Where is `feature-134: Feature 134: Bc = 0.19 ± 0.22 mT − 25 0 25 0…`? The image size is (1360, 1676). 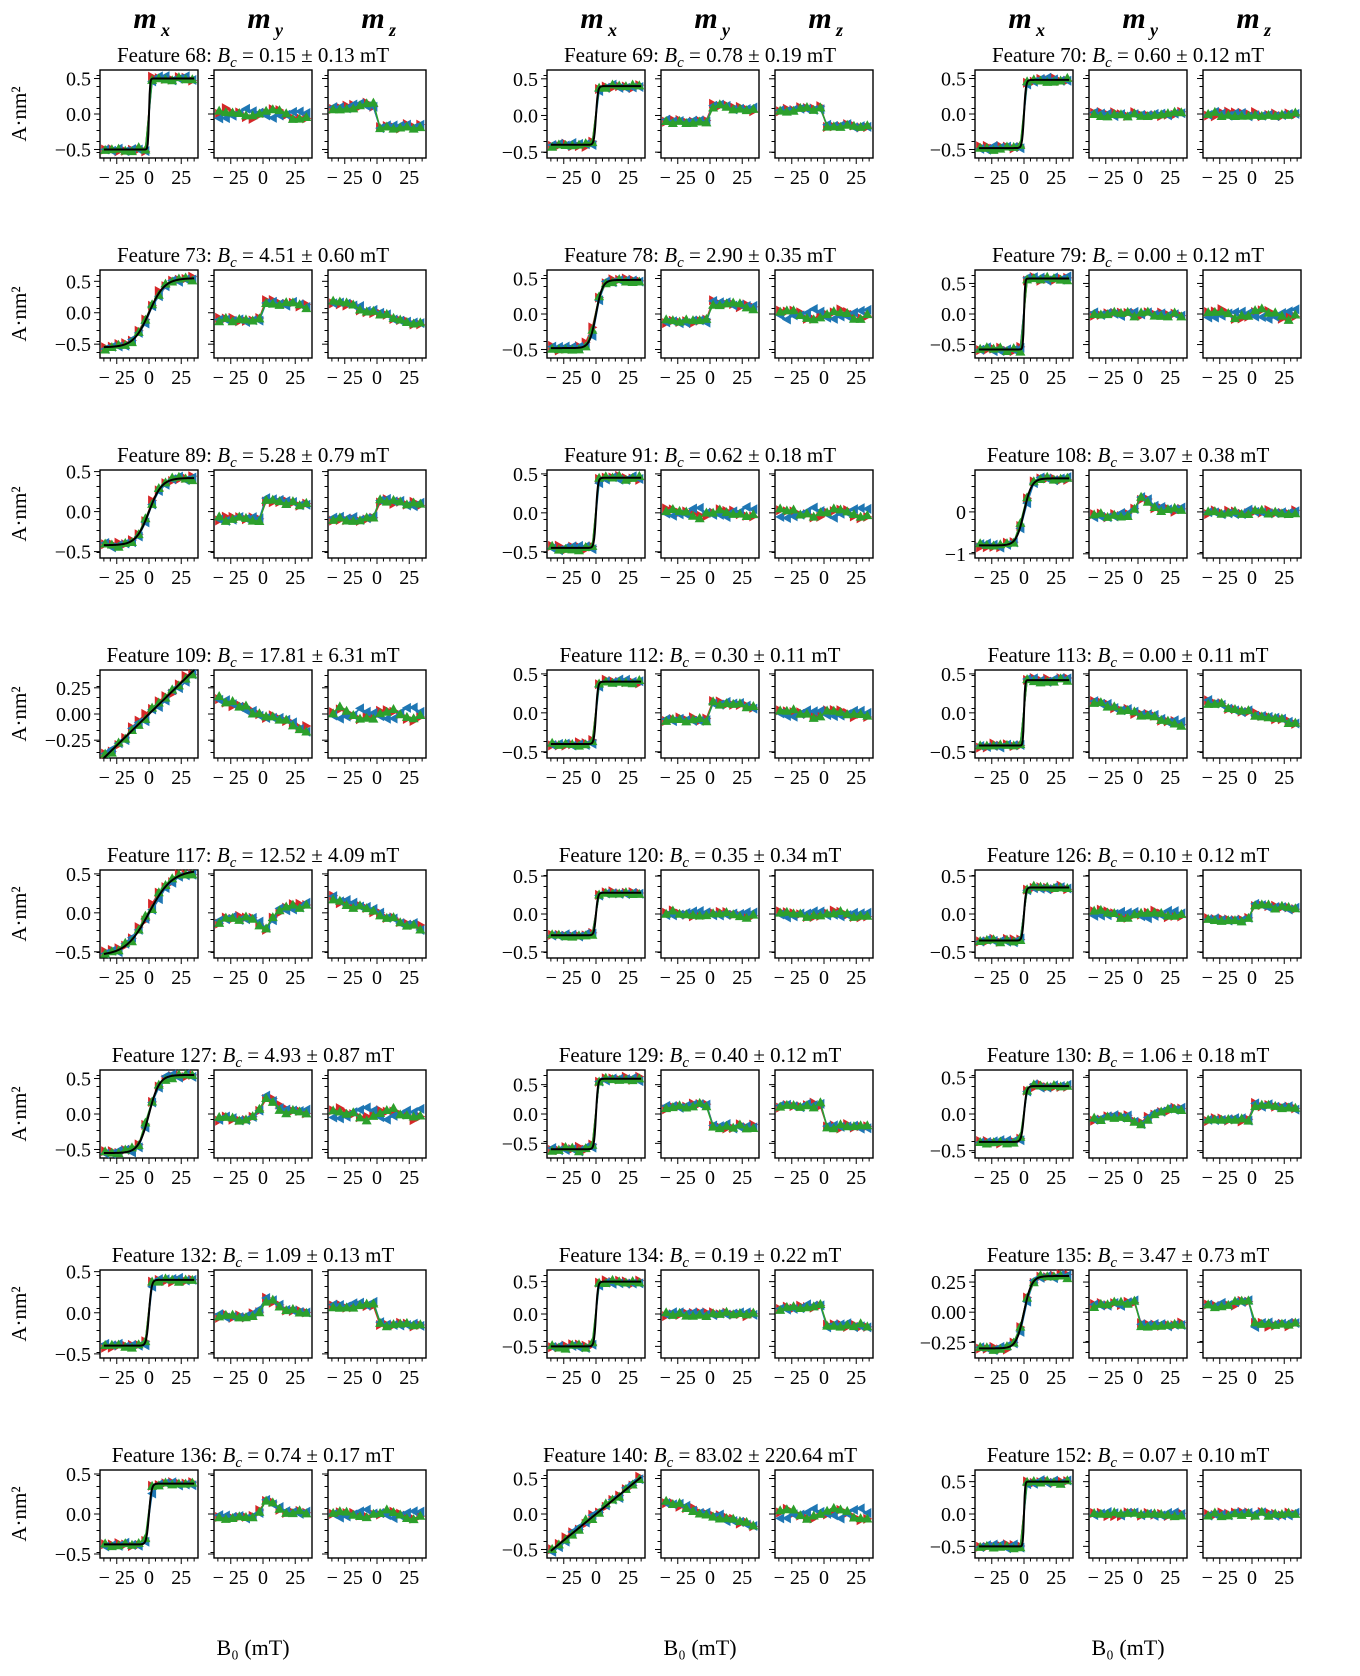 feature-134: Feature 134: Bc = 0.19 ± 0.22 mT − 25 0 25 0… is located at coordinates (688, 1316).